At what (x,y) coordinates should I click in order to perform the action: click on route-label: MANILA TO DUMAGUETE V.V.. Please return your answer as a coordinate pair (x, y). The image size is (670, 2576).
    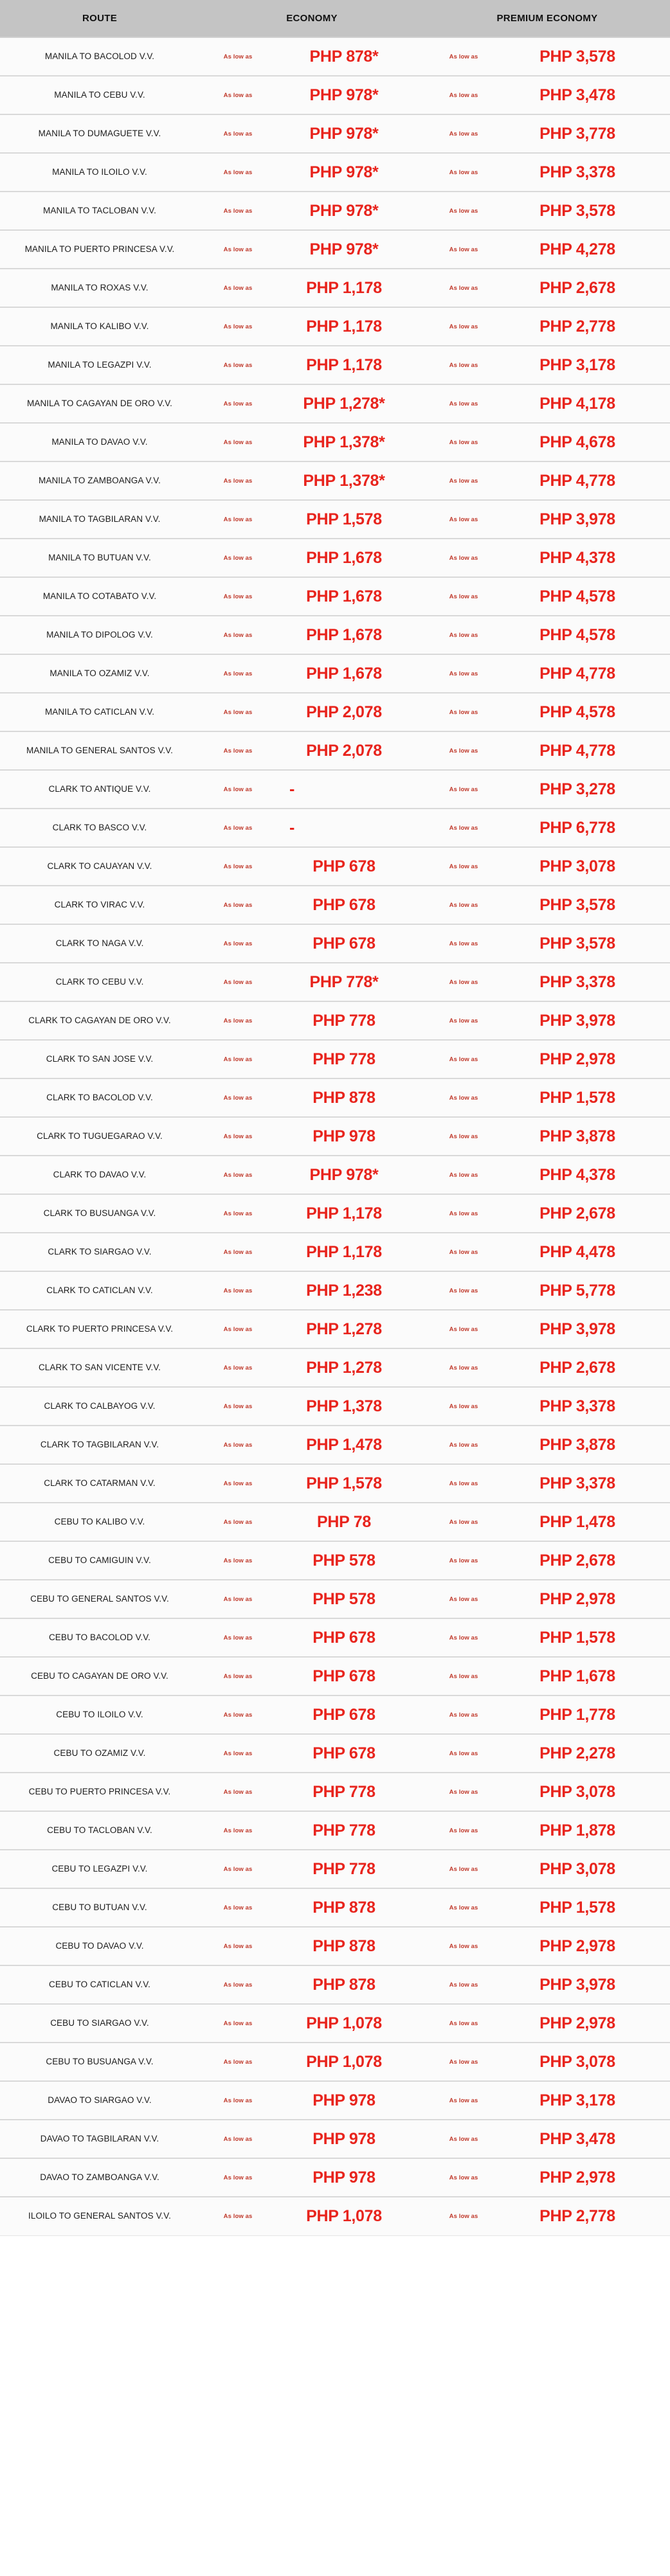
    Looking at the image, I should click on (99, 133).